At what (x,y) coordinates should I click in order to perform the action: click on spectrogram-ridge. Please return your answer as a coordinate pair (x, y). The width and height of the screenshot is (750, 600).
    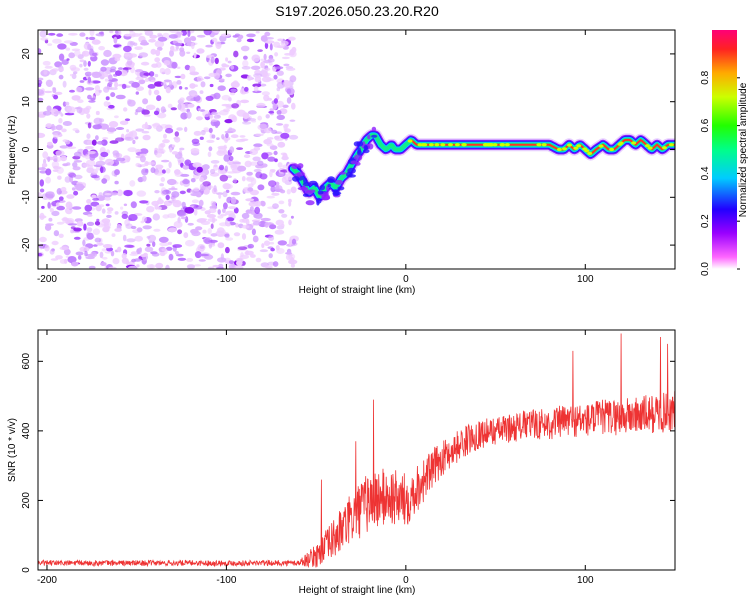
    Looking at the image, I should click on (480, 166).